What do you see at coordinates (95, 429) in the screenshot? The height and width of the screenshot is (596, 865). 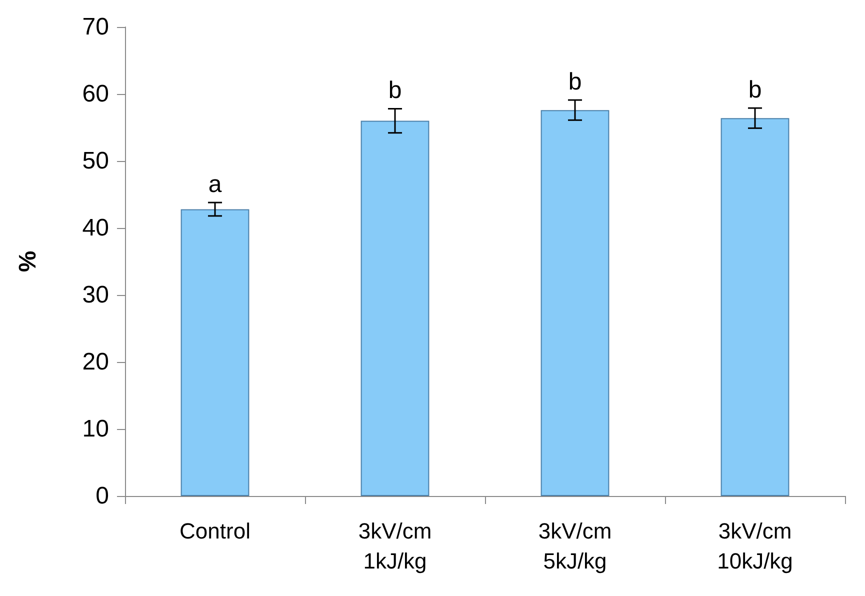 I see `y-tick-label: 10` at bounding box center [95, 429].